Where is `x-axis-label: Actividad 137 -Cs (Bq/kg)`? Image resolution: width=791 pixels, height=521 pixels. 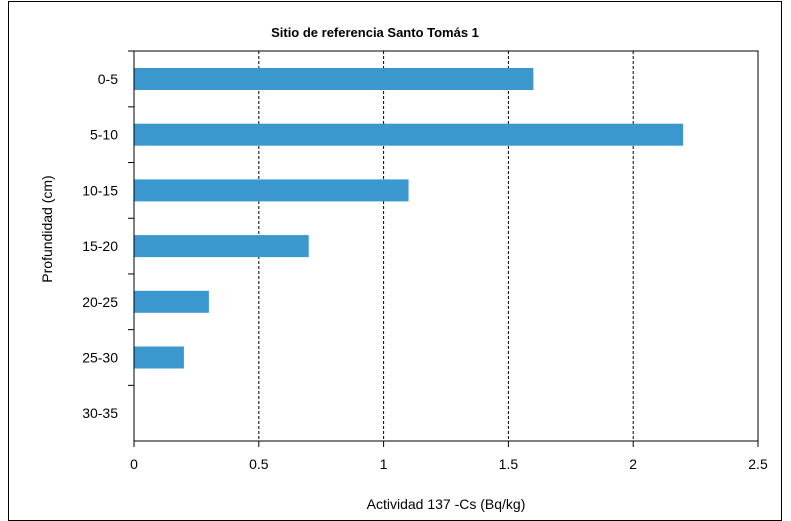
x-axis-label: Actividad 137 -Cs (Bq/kg) is located at coordinates (446, 504).